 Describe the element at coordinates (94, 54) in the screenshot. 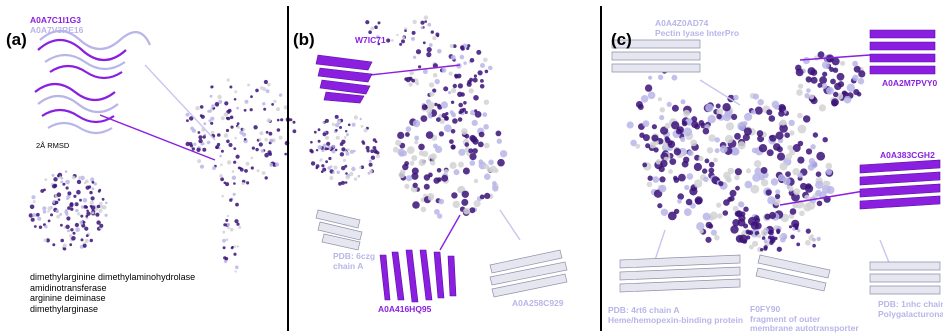

I see `structure-a-top` at that location.